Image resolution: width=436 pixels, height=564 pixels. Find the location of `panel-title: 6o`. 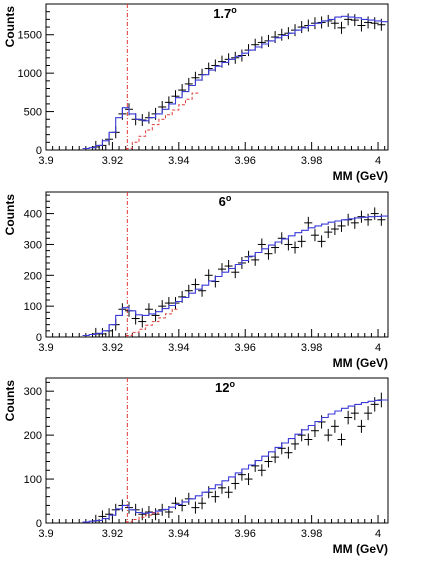

panel-title: 6o is located at coordinates (225, 201).